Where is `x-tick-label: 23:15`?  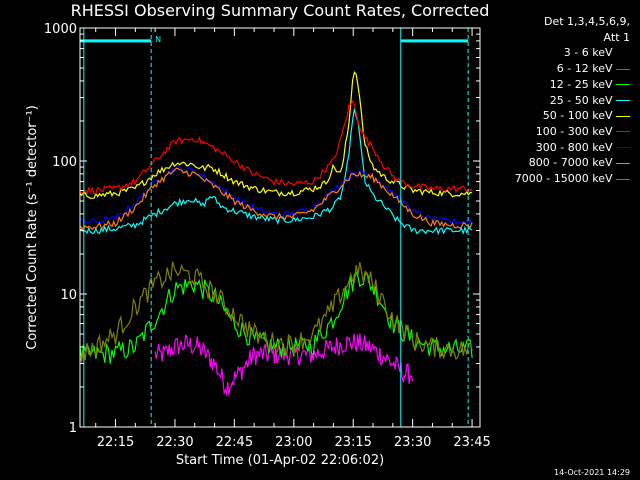 x-tick-label: 23:15 is located at coordinates (352, 442).